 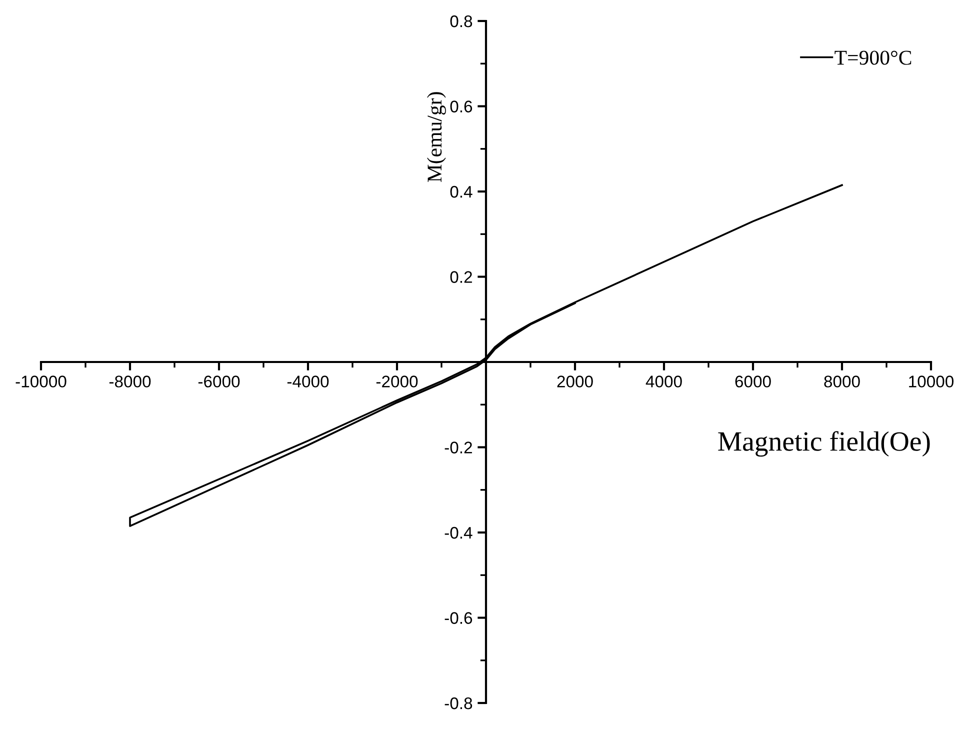 What do you see at coordinates (824, 444) in the screenshot?
I see `x-axis-title: Magnetic field(Oe)` at bounding box center [824, 444].